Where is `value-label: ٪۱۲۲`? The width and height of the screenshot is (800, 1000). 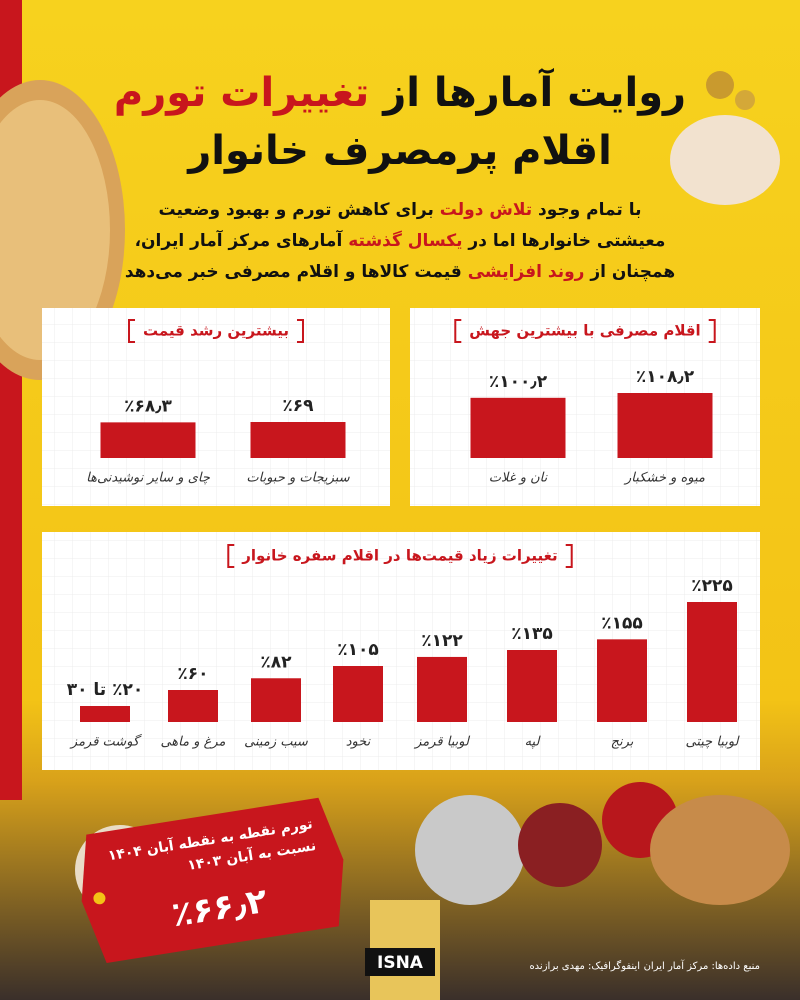 value-label: ٪۱۲۲ is located at coordinates (442, 641).